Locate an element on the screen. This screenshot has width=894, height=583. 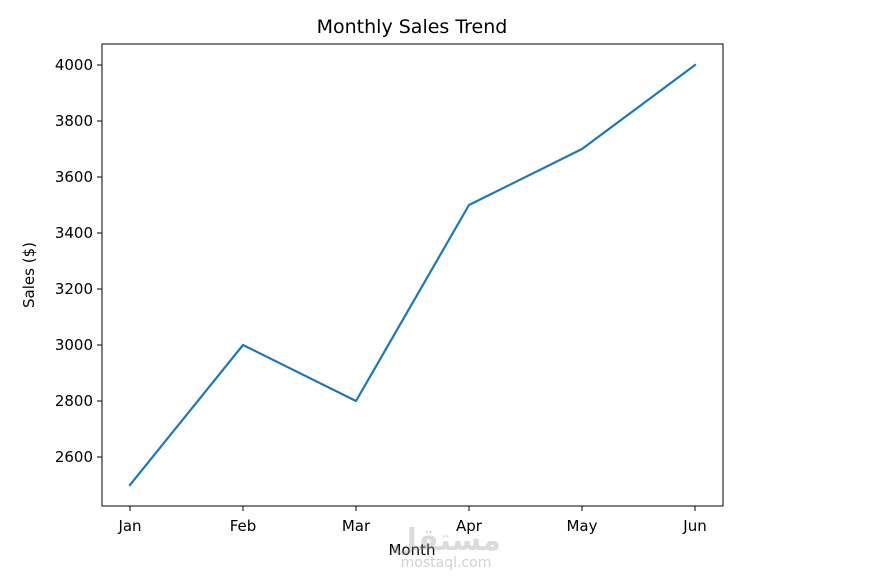
y-tick-label: 4000 is located at coordinates (74, 65).